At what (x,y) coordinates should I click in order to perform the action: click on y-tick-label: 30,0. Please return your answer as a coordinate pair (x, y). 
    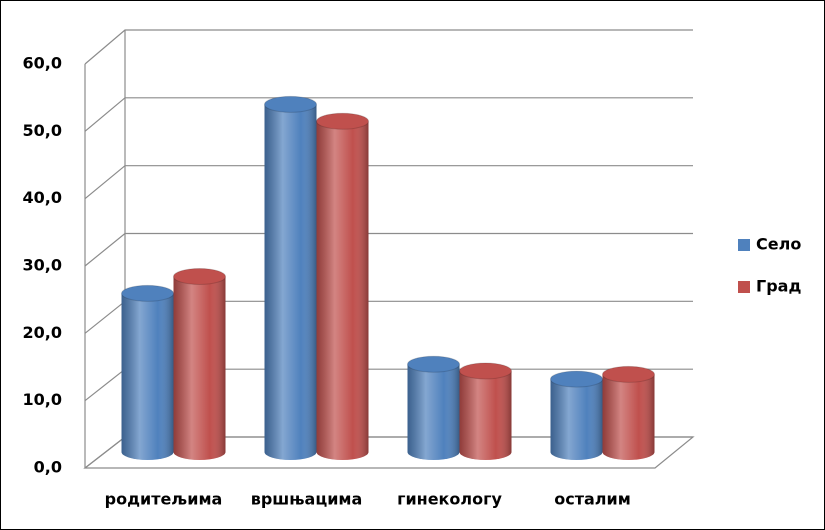
    Looking at the image, I should click on (42, 265).